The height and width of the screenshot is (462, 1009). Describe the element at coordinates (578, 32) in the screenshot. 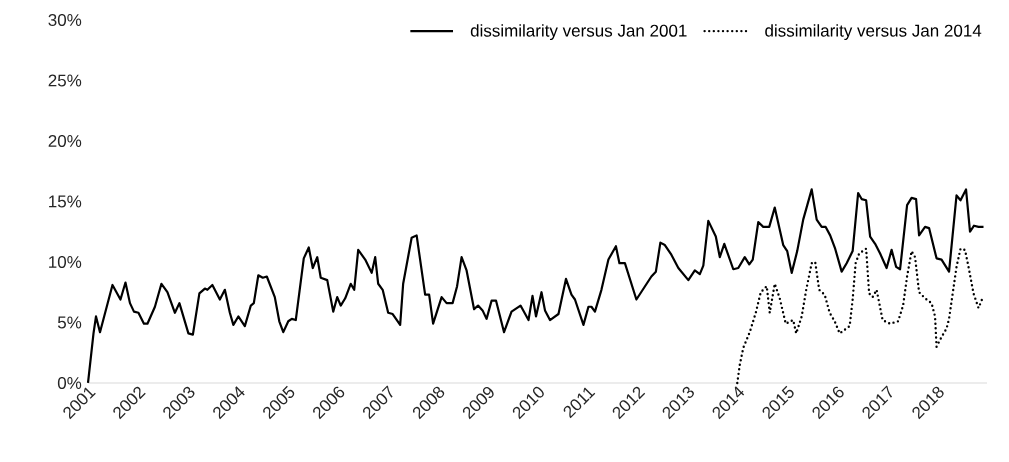

I see `legend-label: dissimilarity versus Jan 2001` at that location.